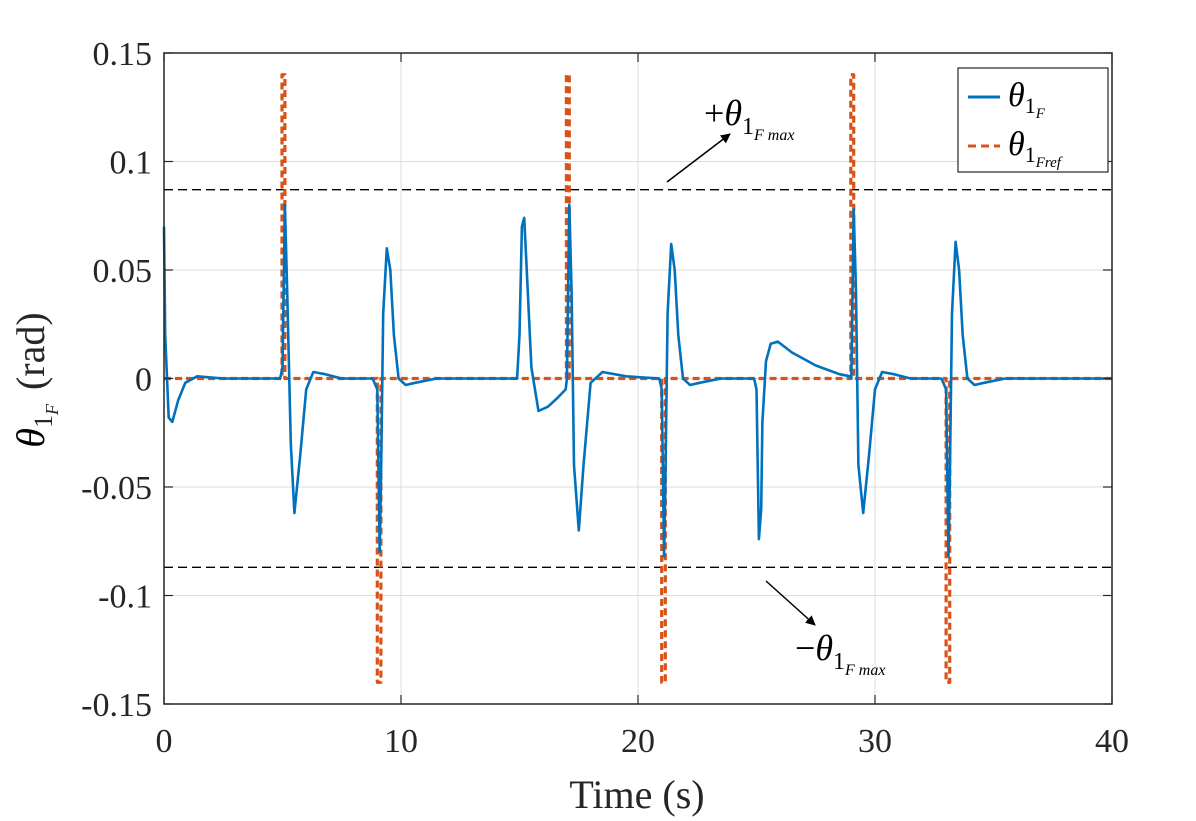 The image size is (1196, 821). I want to click on y-tick-label: 0.05, so click(123, 271).